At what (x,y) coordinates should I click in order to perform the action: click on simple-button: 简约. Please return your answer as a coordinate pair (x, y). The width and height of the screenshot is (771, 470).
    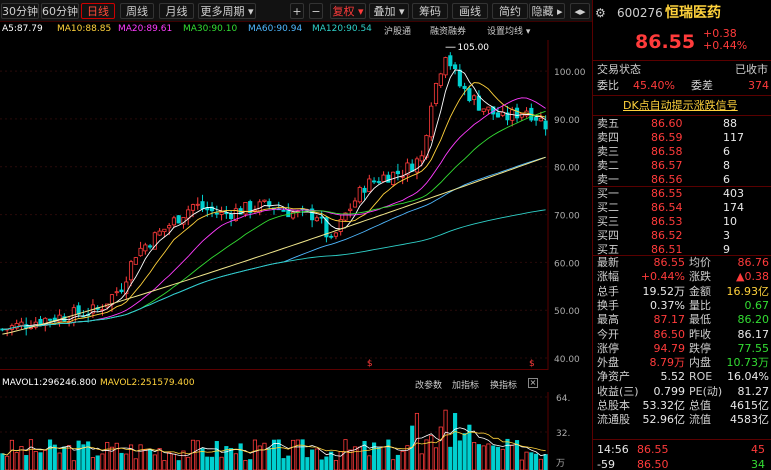
    Looking at the image, I should click on (510, 11).